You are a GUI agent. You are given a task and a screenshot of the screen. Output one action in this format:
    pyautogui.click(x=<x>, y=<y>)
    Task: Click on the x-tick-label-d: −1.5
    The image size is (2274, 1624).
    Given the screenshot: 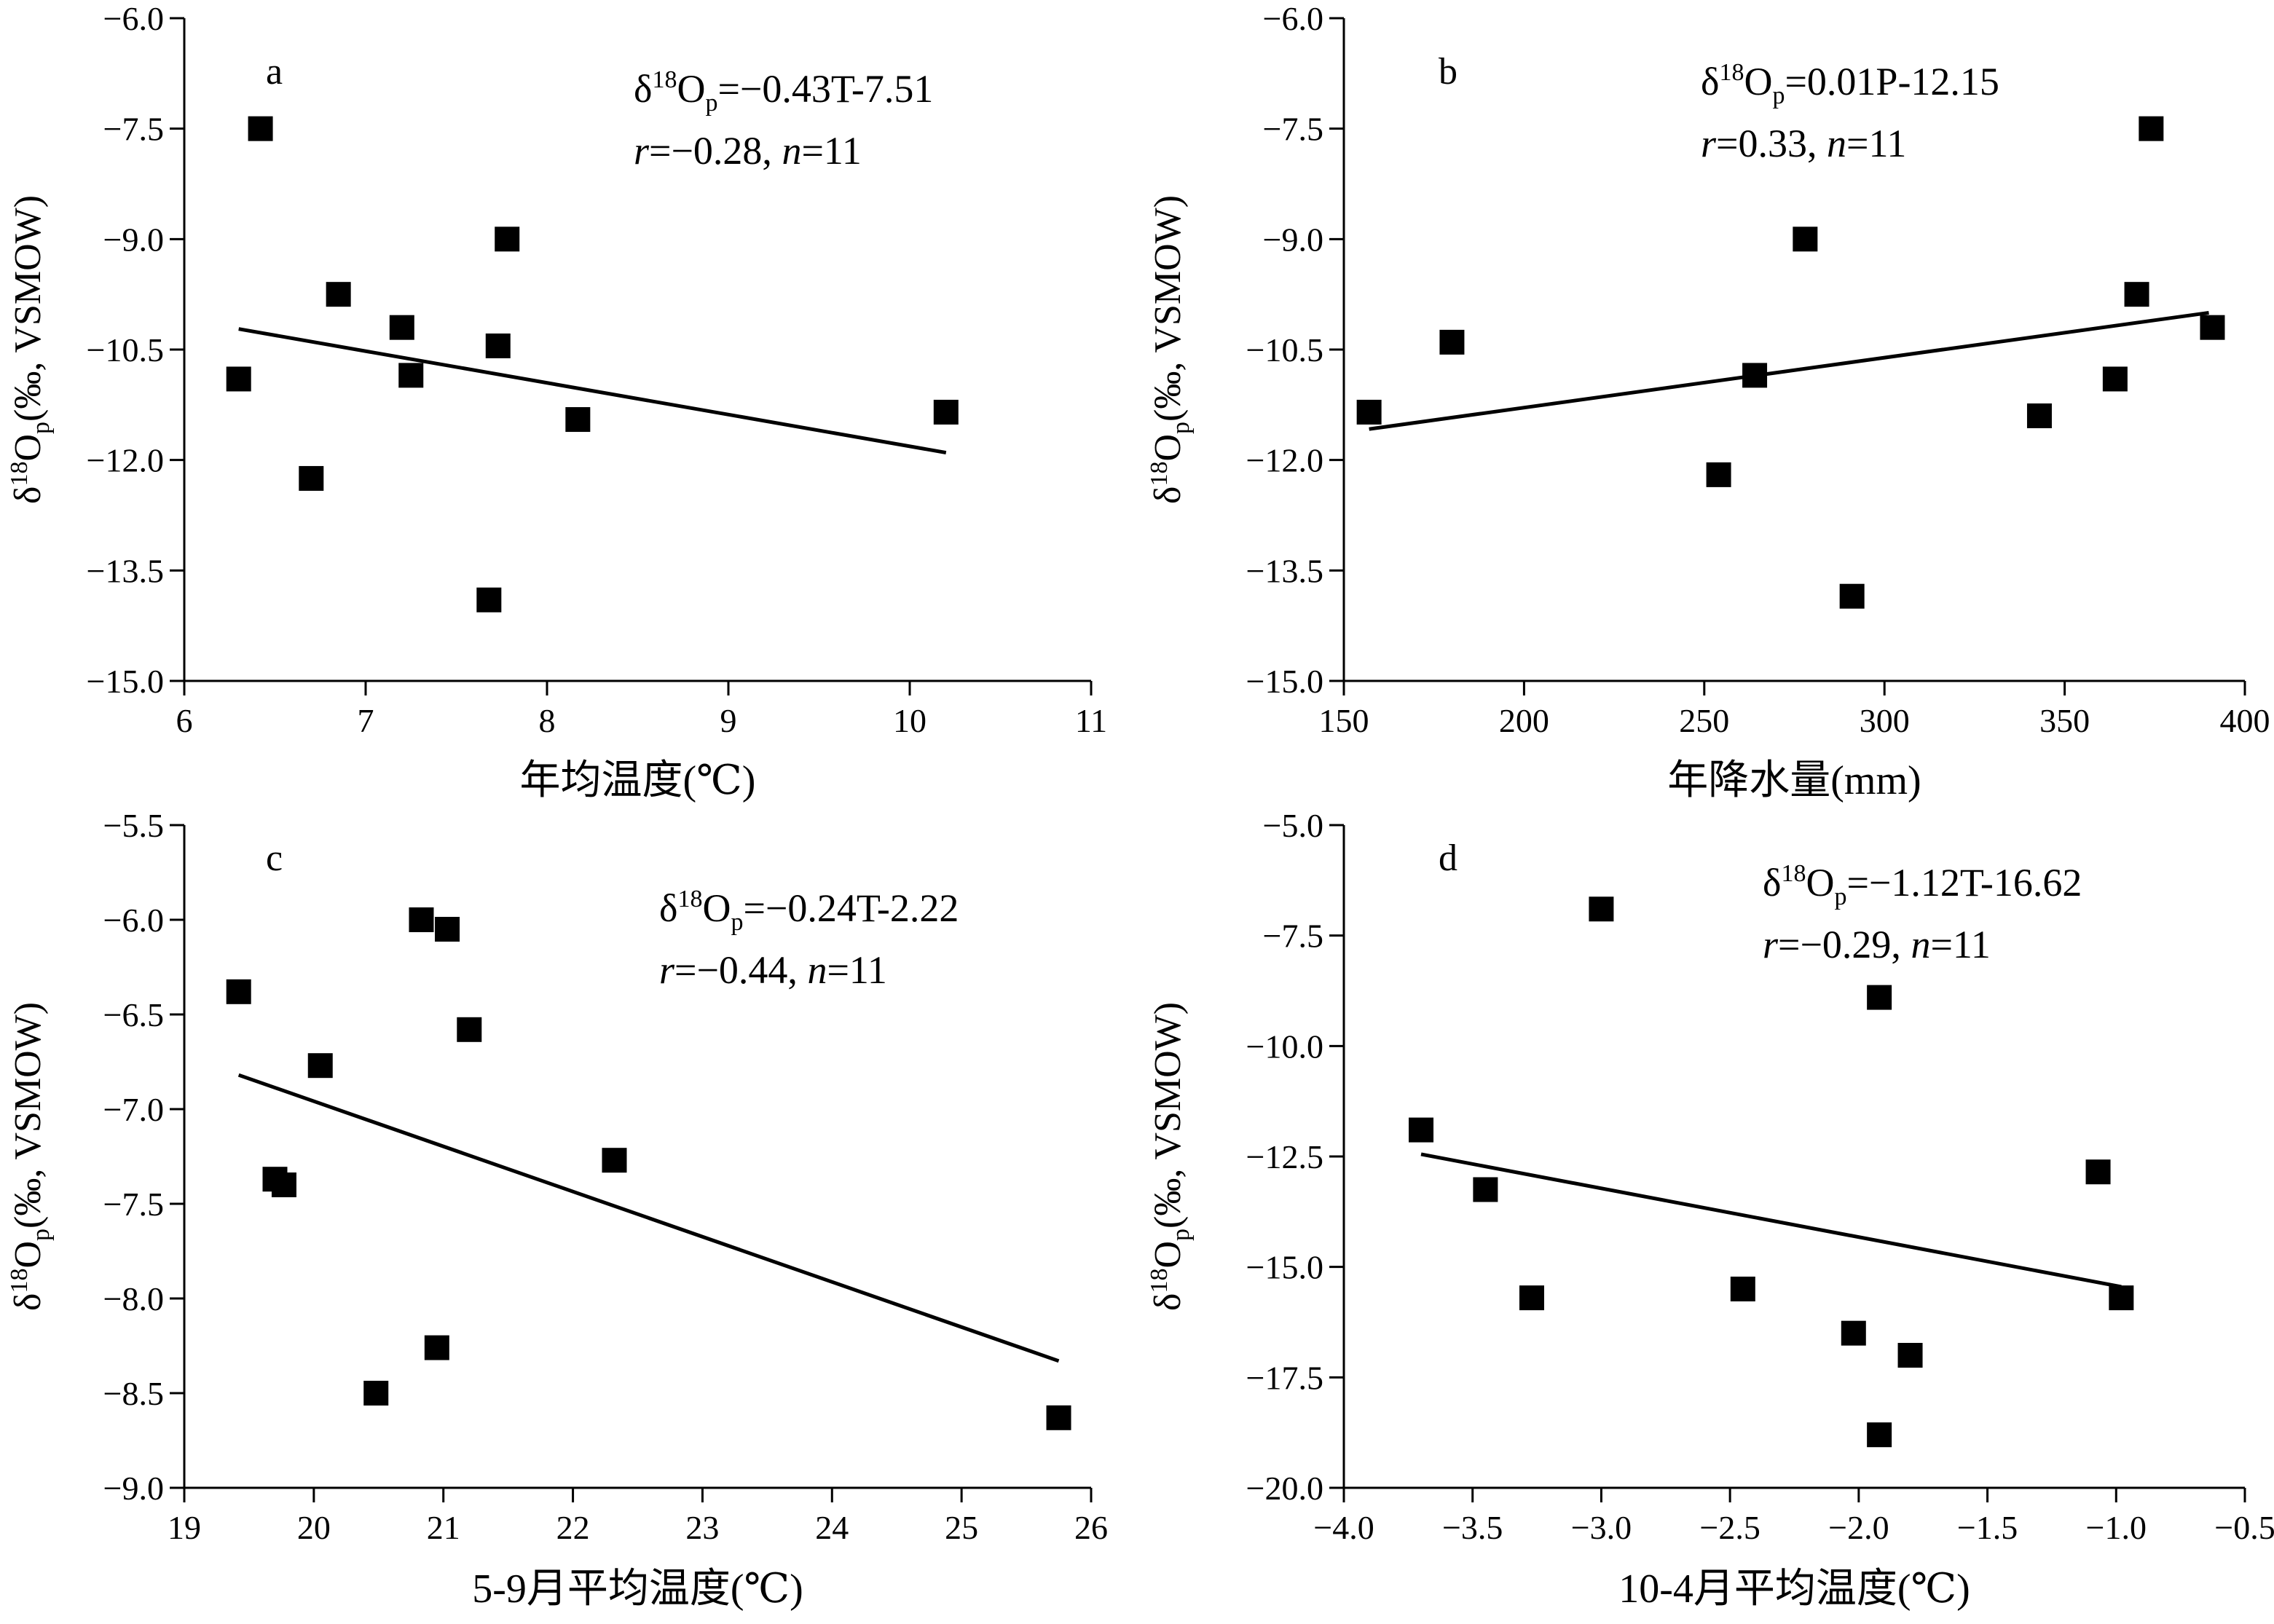 What is the action you would take?
    pyautogui.click(x=1987, y=1527)
    